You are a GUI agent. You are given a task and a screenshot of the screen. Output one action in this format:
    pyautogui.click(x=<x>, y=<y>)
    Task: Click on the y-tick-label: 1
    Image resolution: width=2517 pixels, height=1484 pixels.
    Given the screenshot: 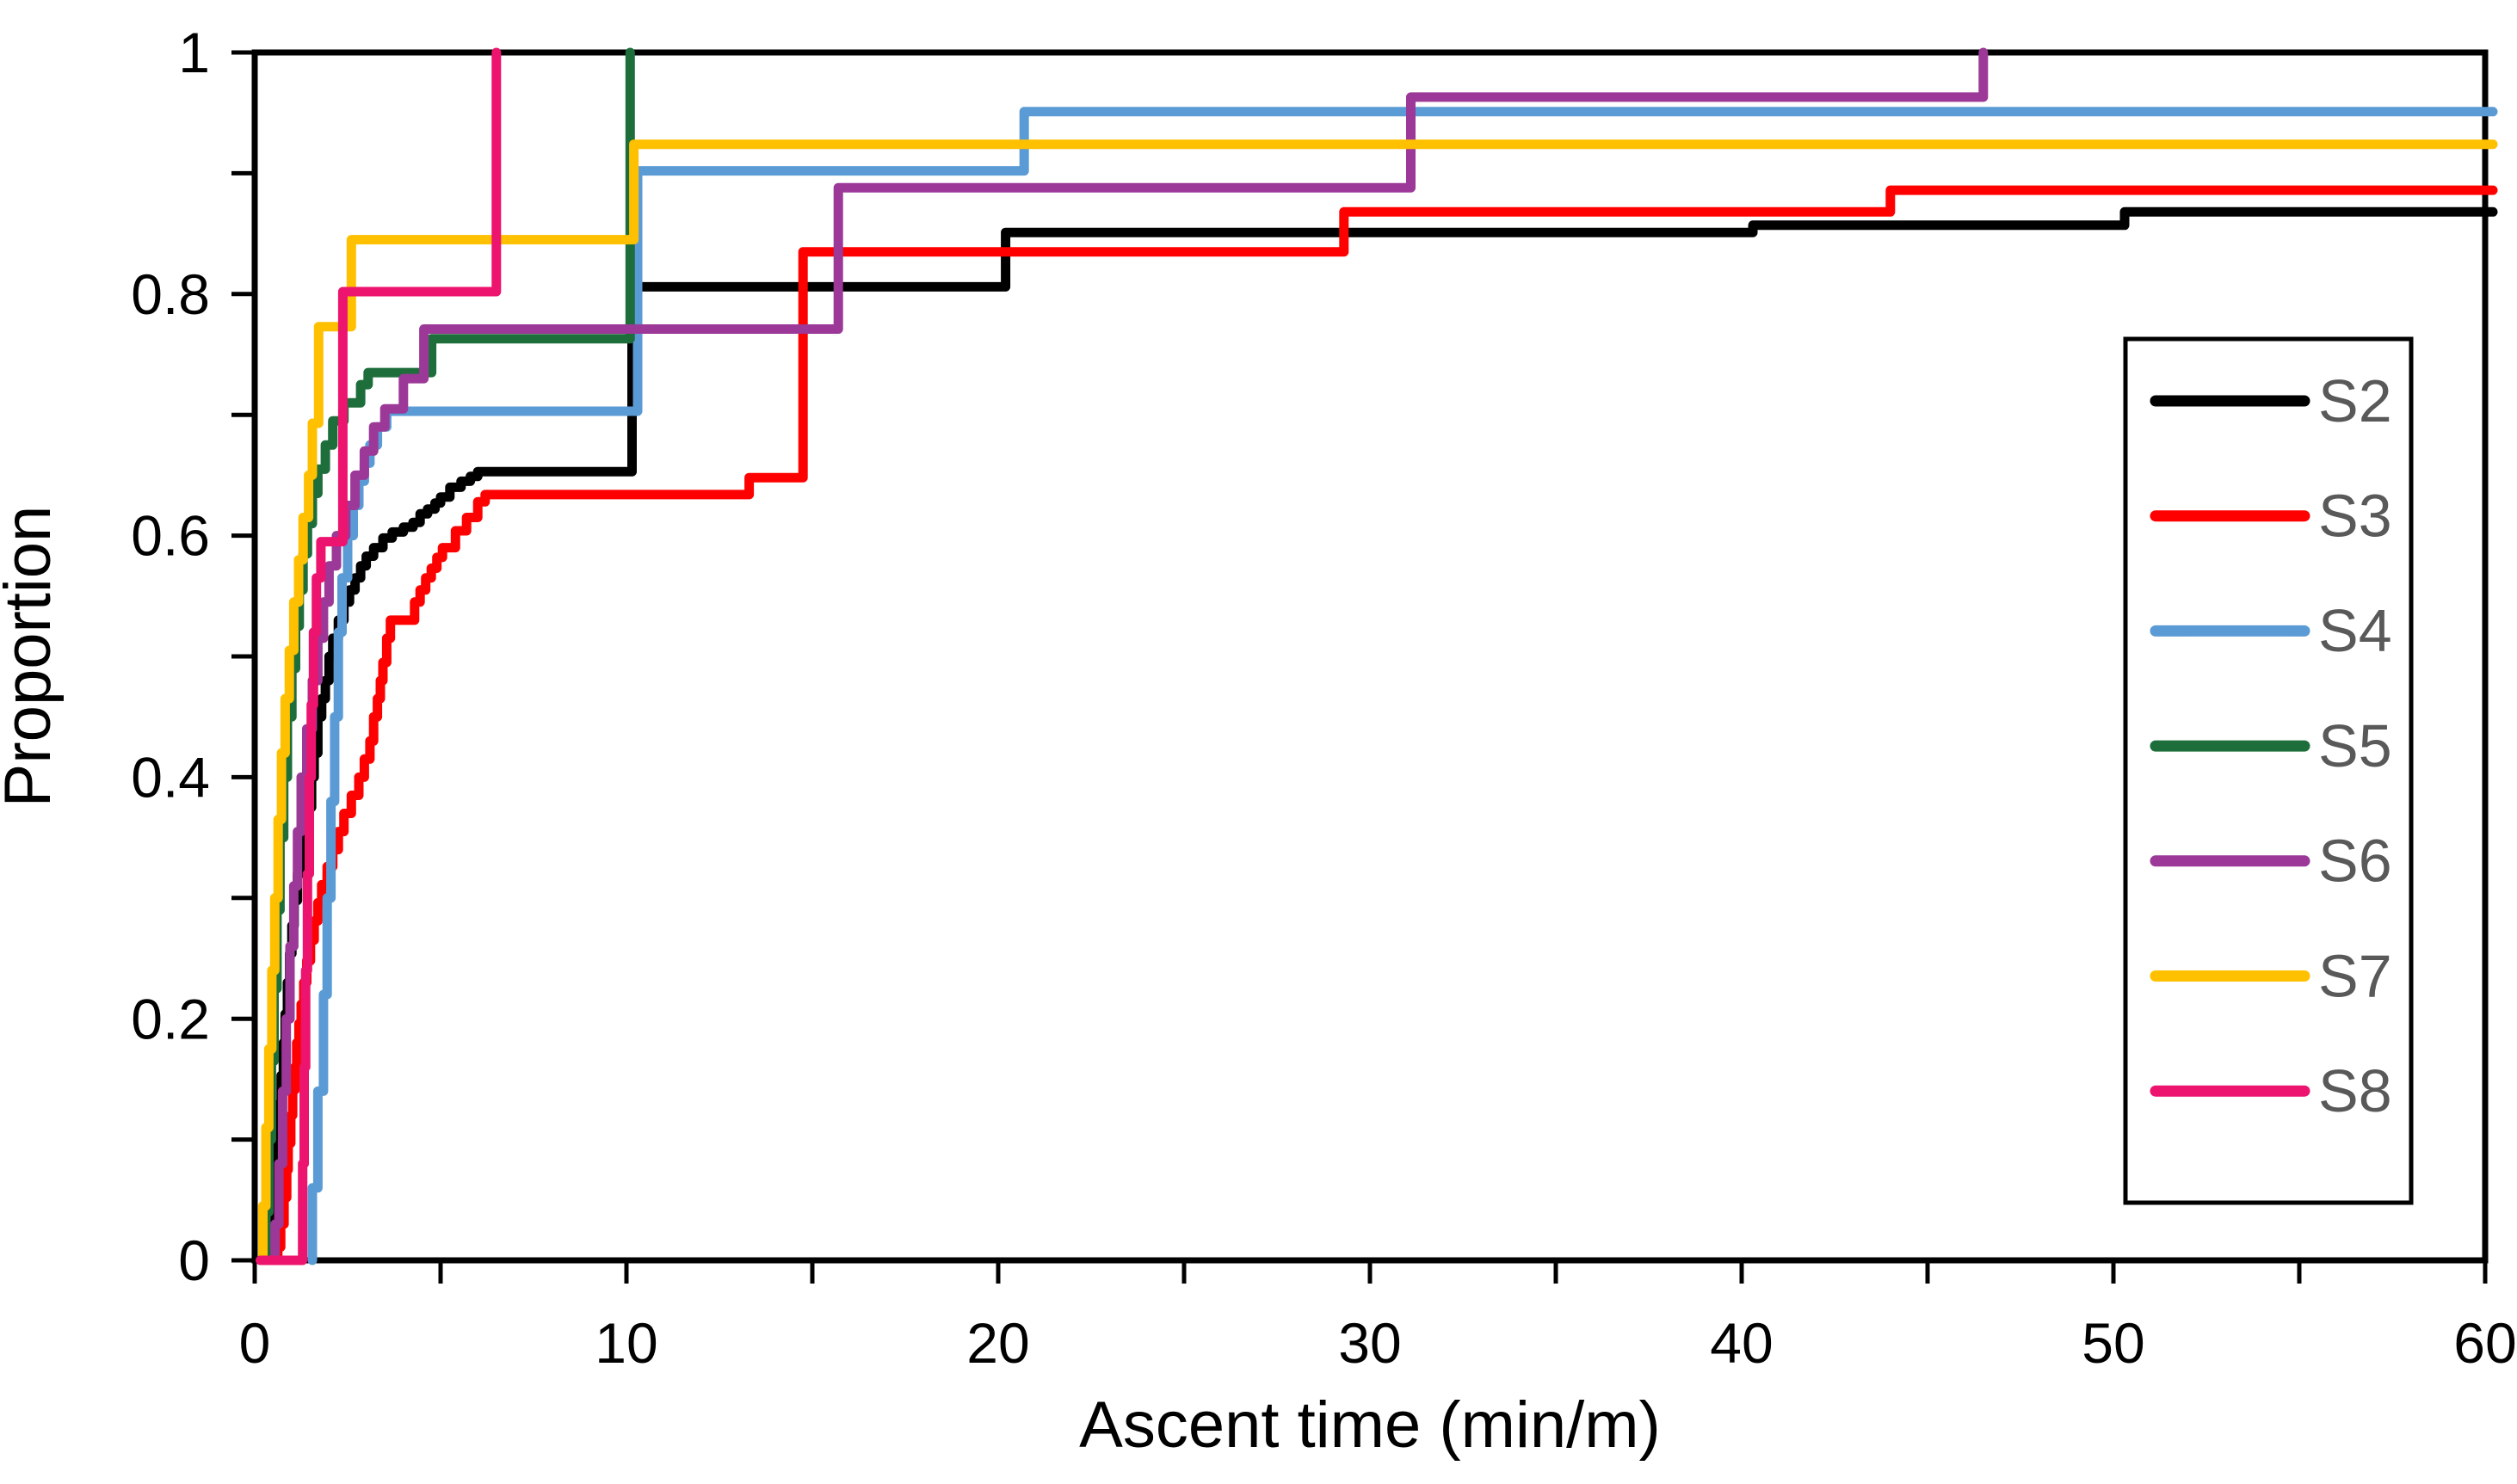 What is the action you would take?
    pyautogui.click(x=194, y=53)
    